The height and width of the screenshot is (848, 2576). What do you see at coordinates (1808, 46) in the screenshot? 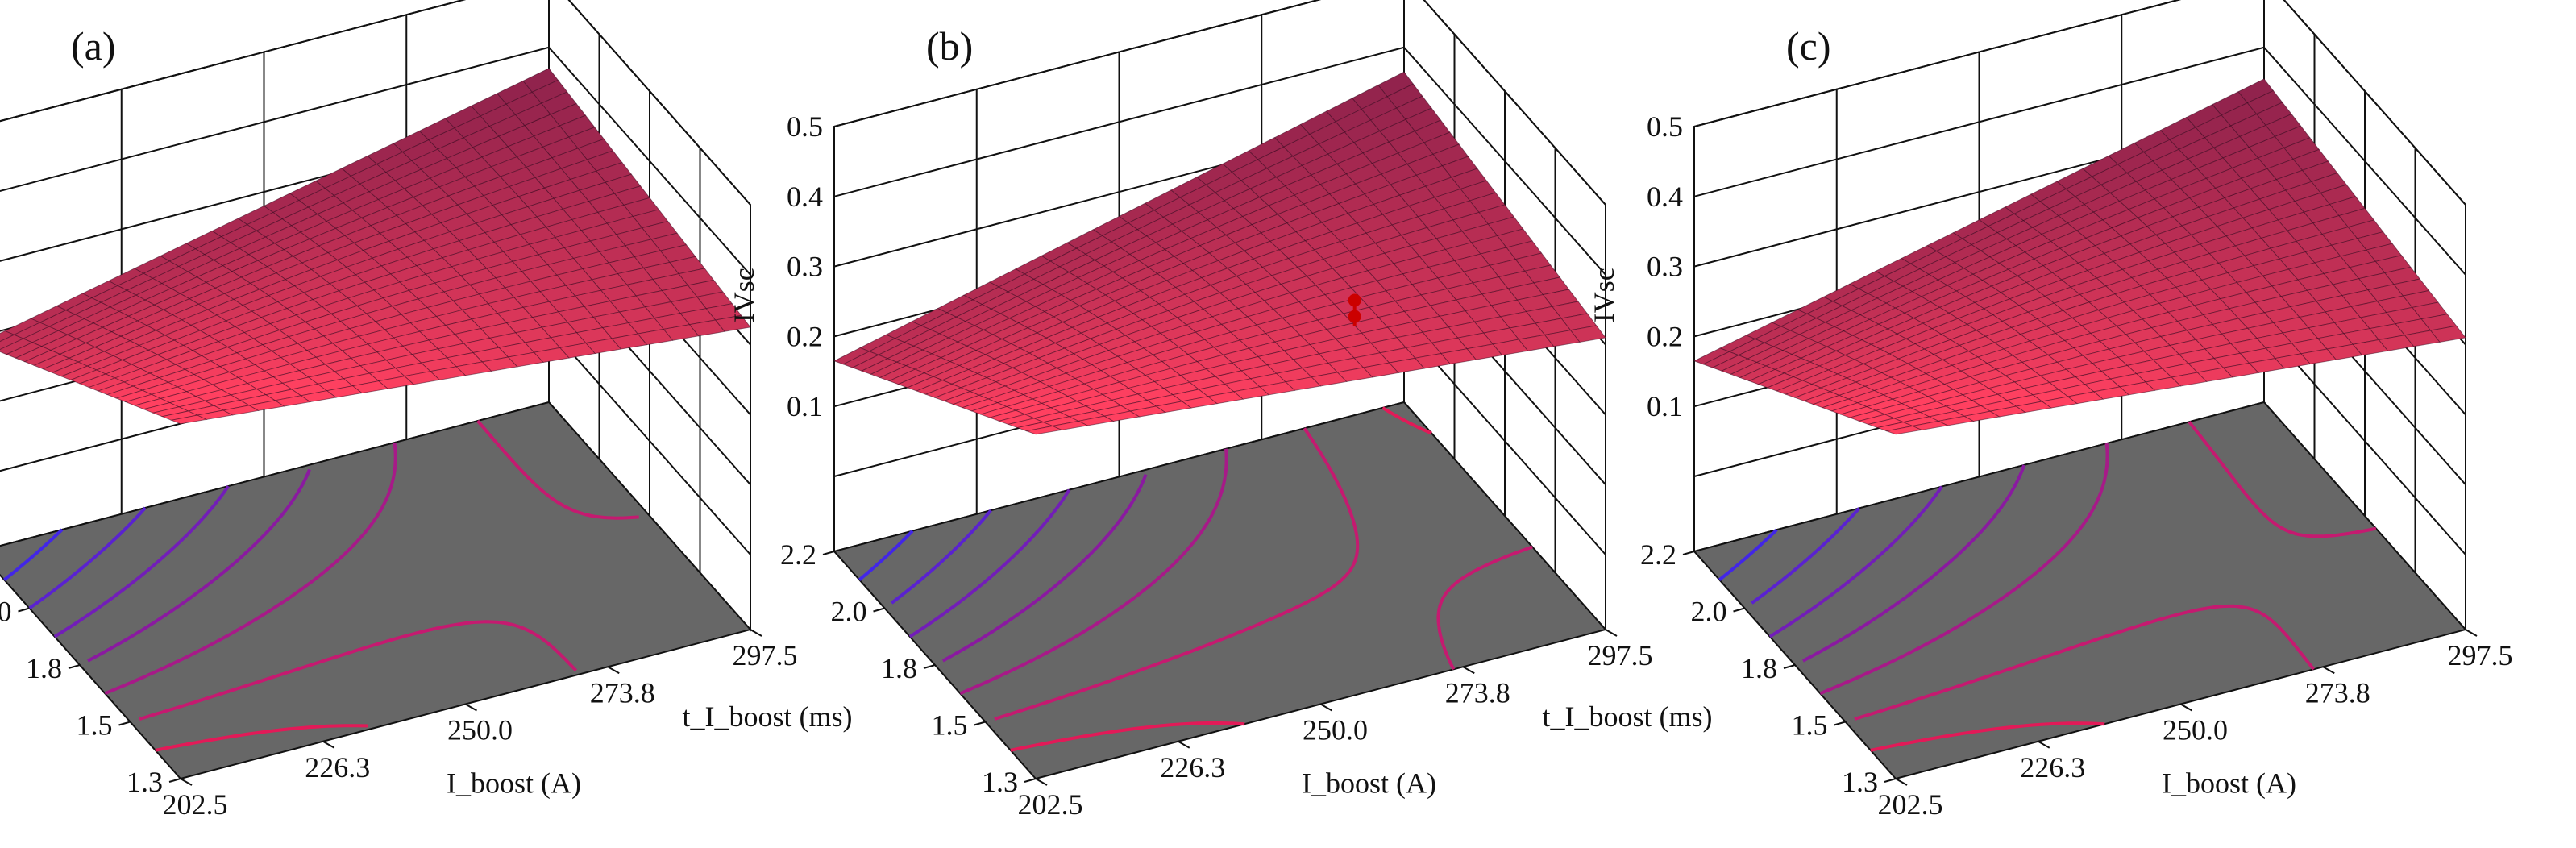
I see `panel-label: (c)` at bounding box center [1808, 46].